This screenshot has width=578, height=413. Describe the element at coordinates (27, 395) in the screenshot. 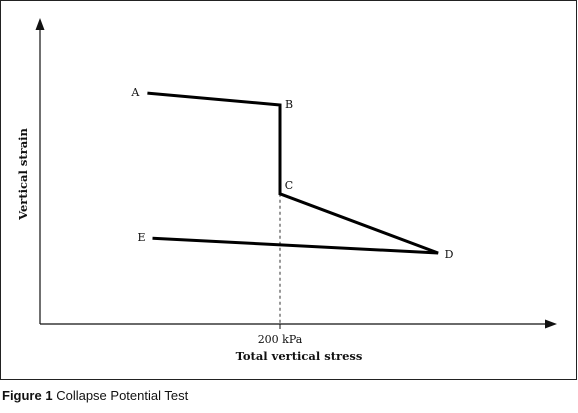

I see `figure-number: Figure 1` at that location.